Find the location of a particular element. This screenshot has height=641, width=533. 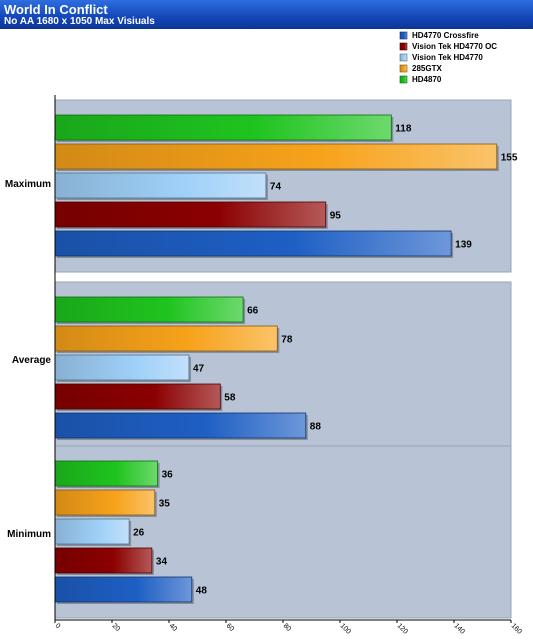

data-label: 95 is located at coordinates (336, 216).